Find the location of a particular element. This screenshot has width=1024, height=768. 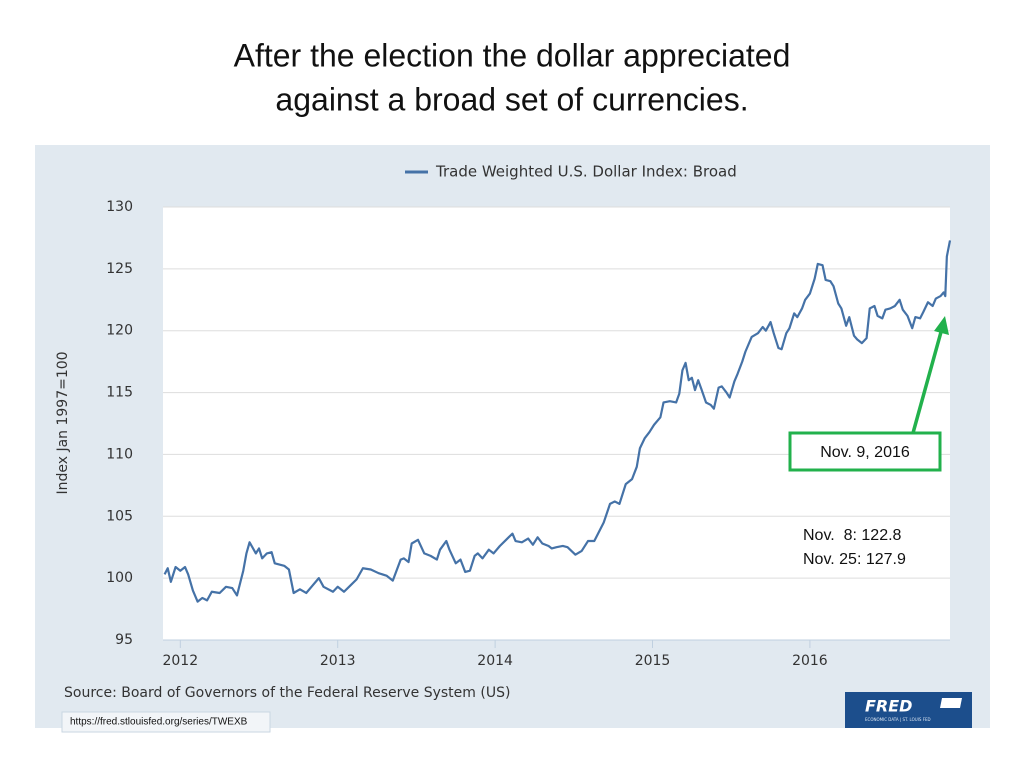

fred-logo-subtext: ECONOMIC DATA | ST. LOUIS FED is located at coordinates (898, 719).